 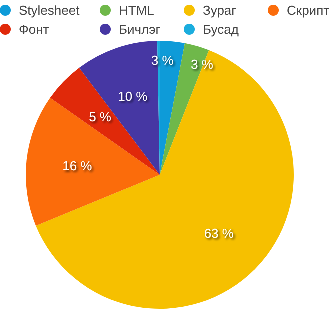 What do you see at coordinates (219, 10) in the screenshot?
I see `legend-label: Зураг` at bounding box center [219, 10].